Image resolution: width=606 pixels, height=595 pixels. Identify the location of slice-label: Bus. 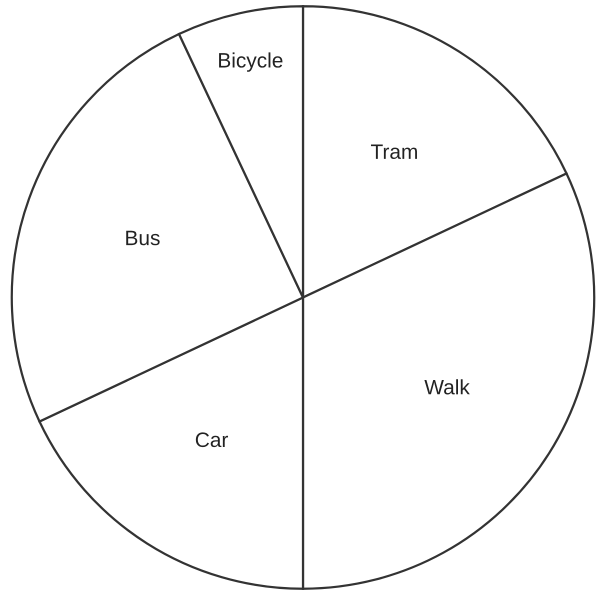
(143, 238).